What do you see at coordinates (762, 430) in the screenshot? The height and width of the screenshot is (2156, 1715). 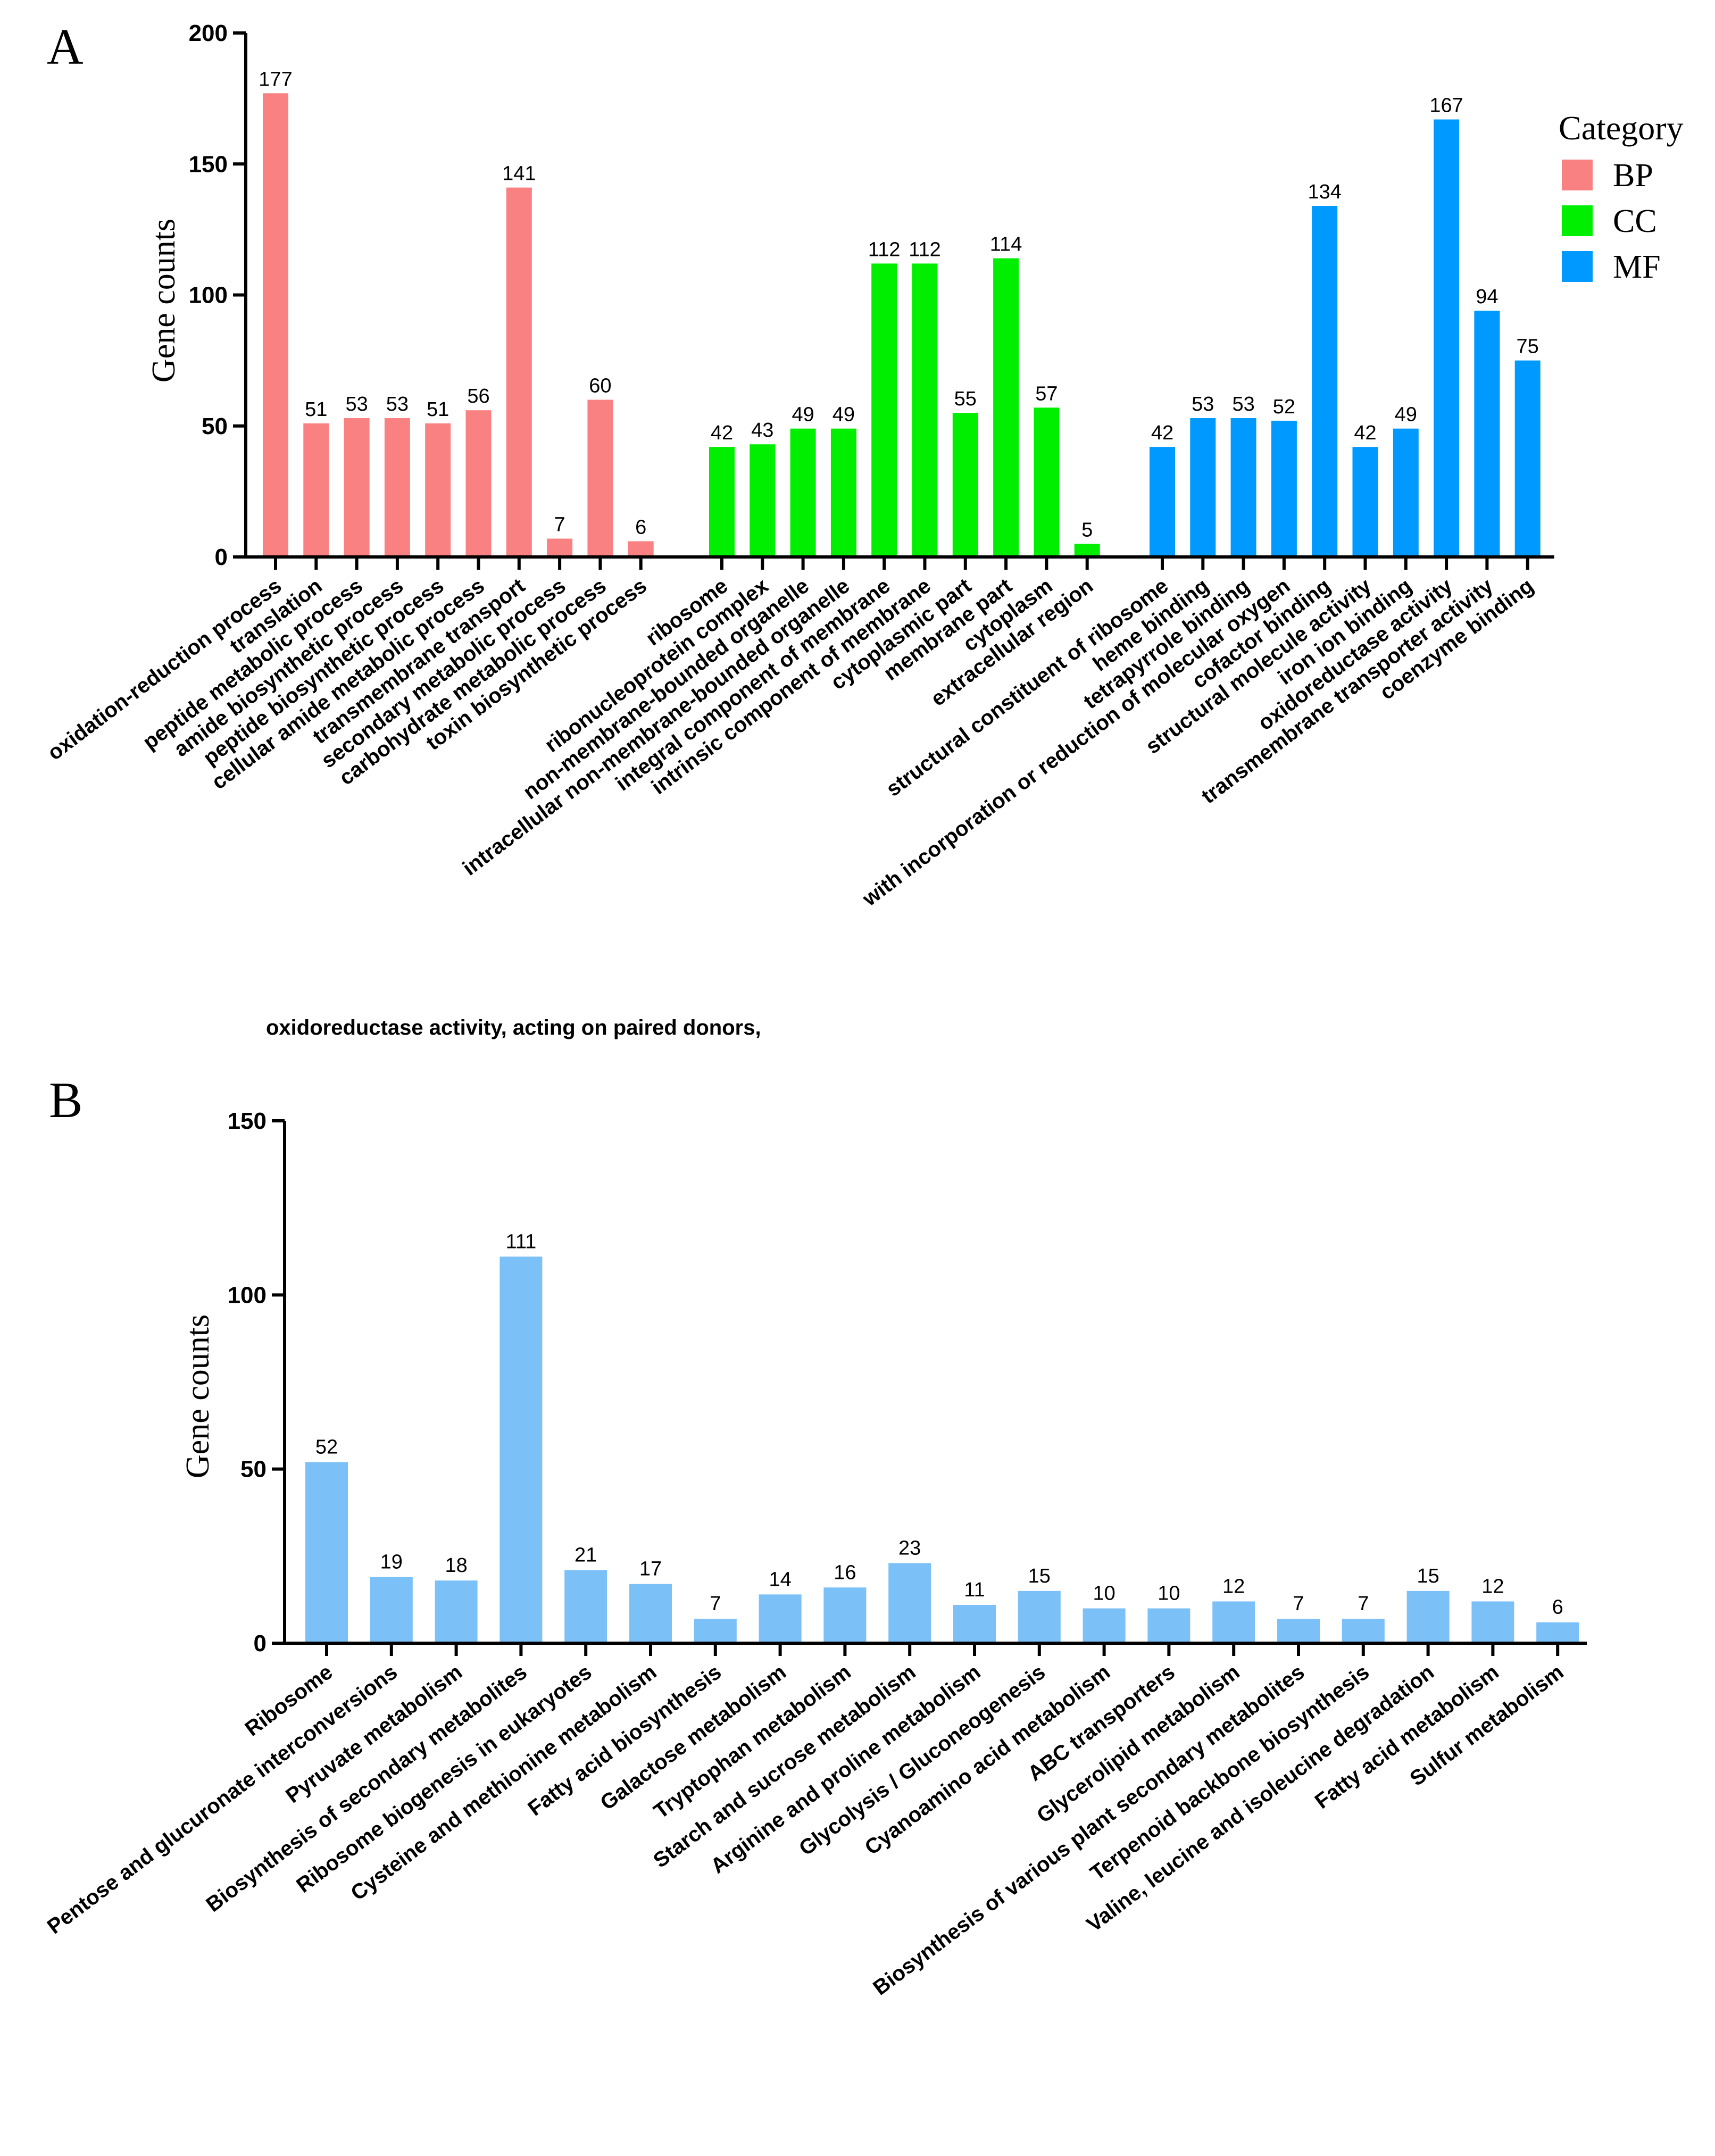 I see `value-label: 43` at bounding box center [762, 430].